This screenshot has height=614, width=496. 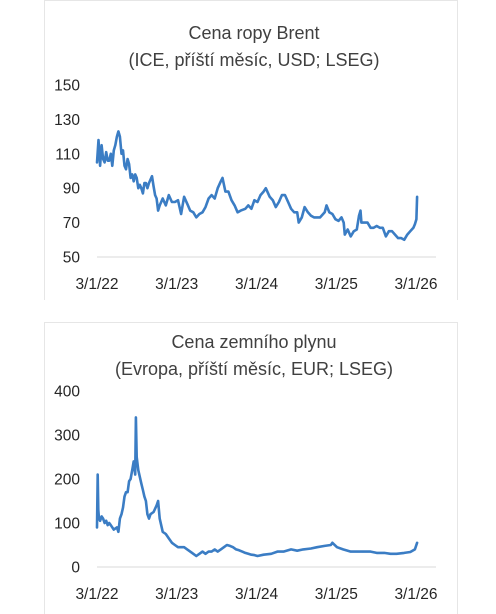 What do you see at coordinates (72, 189) in the screenshot?
I see `brent-y-tick-label: 90` at bounding box center [72, 189].